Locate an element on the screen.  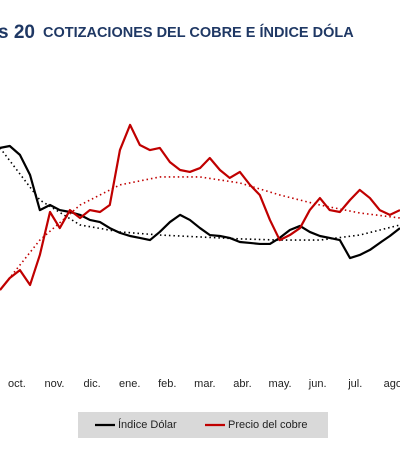
x-tick-label: ene. is located at coordinates (129, 384).